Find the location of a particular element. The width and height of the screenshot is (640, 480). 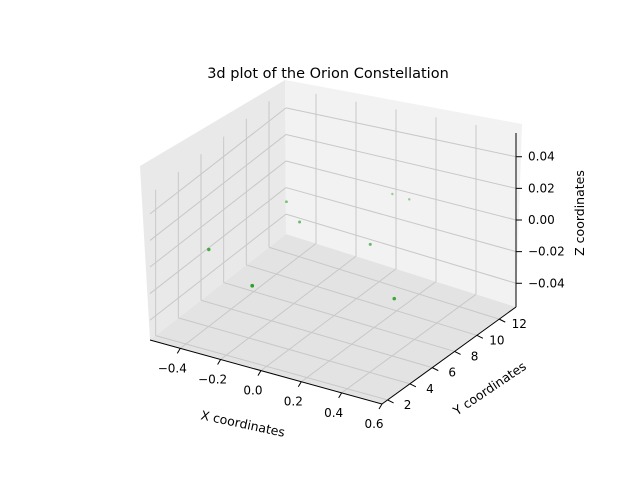

z-tick-label: 0.00 is located at coordinates (541, 220).